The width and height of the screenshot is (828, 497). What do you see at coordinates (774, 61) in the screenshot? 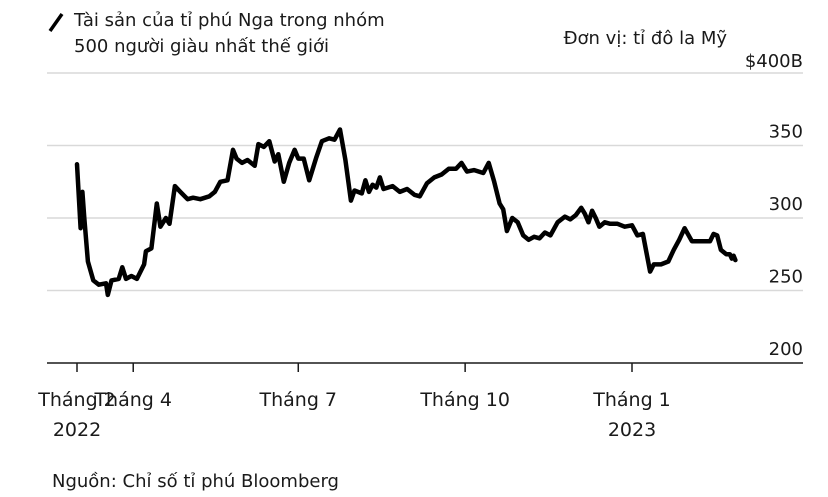
I see `y-tick-label-400: $400B` at bounding box center [774, 61].